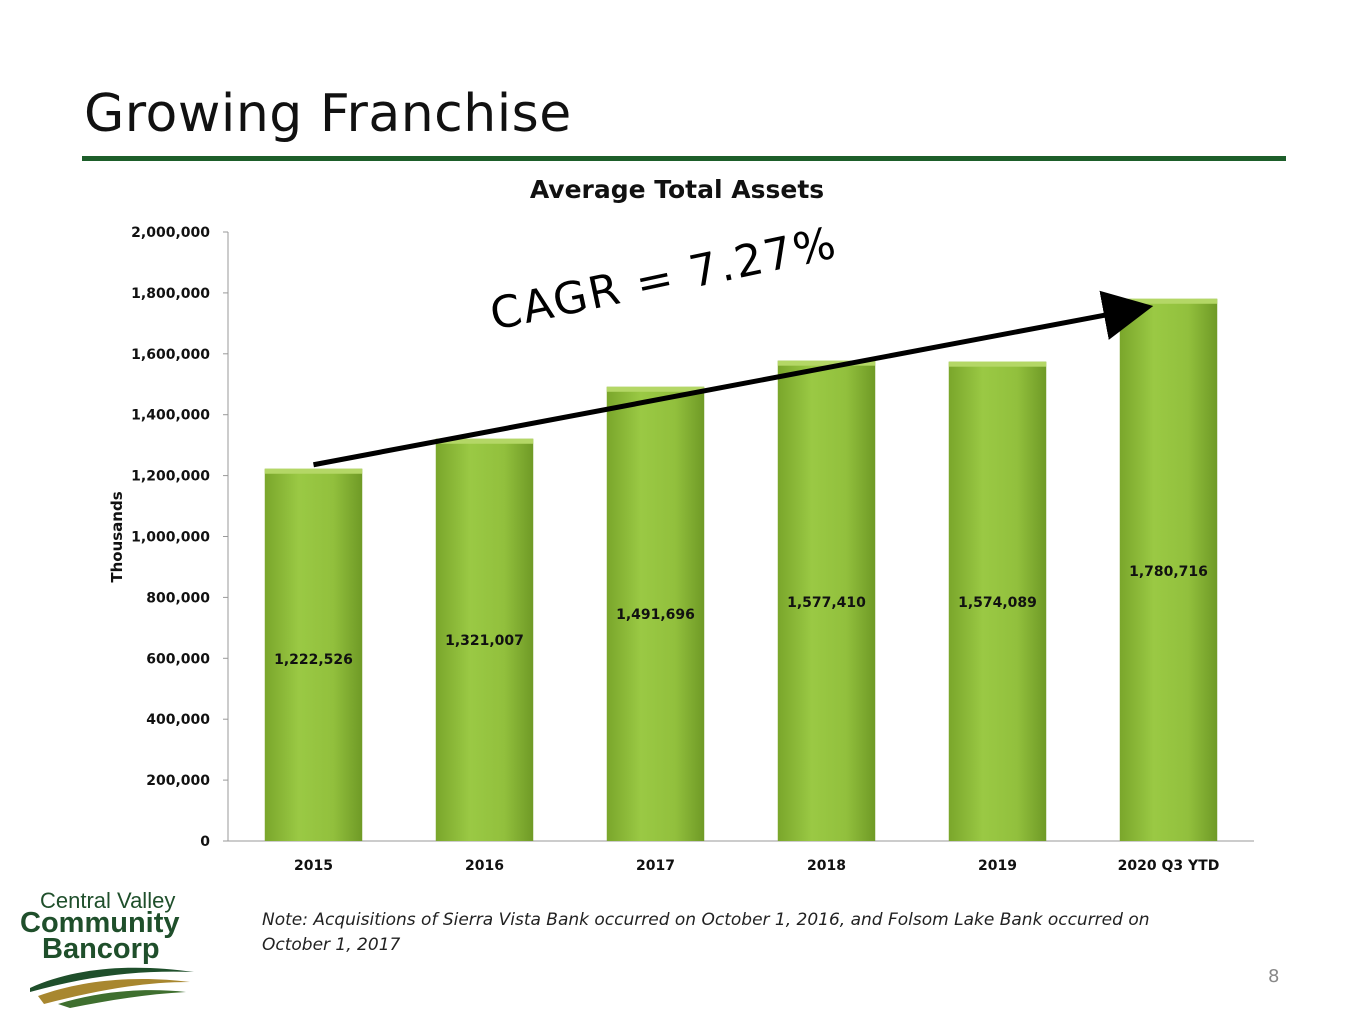  What do you see at coordinates (826, 866) in the screenshot?
I see `x-tick-label: 2018` at bounding box center [826, 866].